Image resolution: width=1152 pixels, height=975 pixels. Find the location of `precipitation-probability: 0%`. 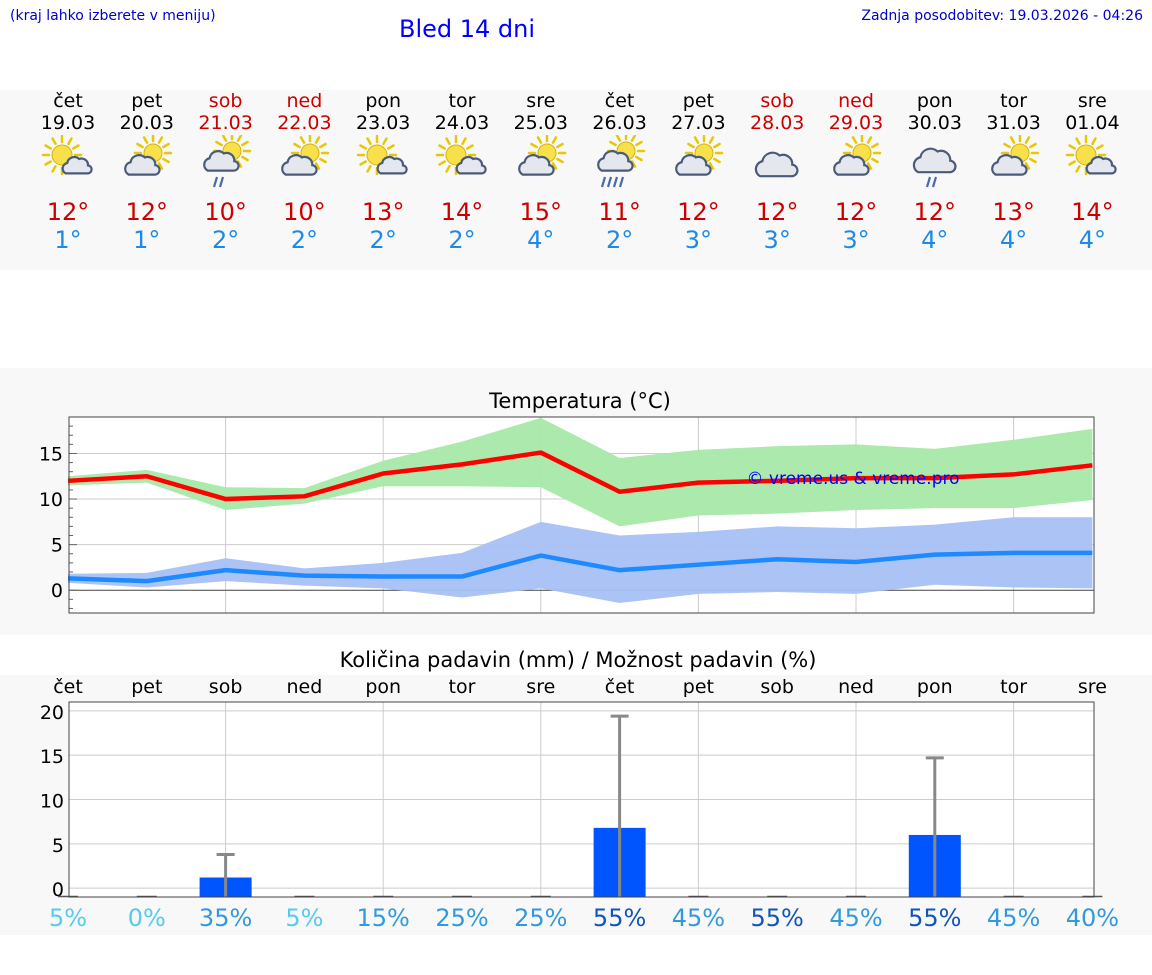

precipitation-probability: 0% is located at coordinates (147, 918).